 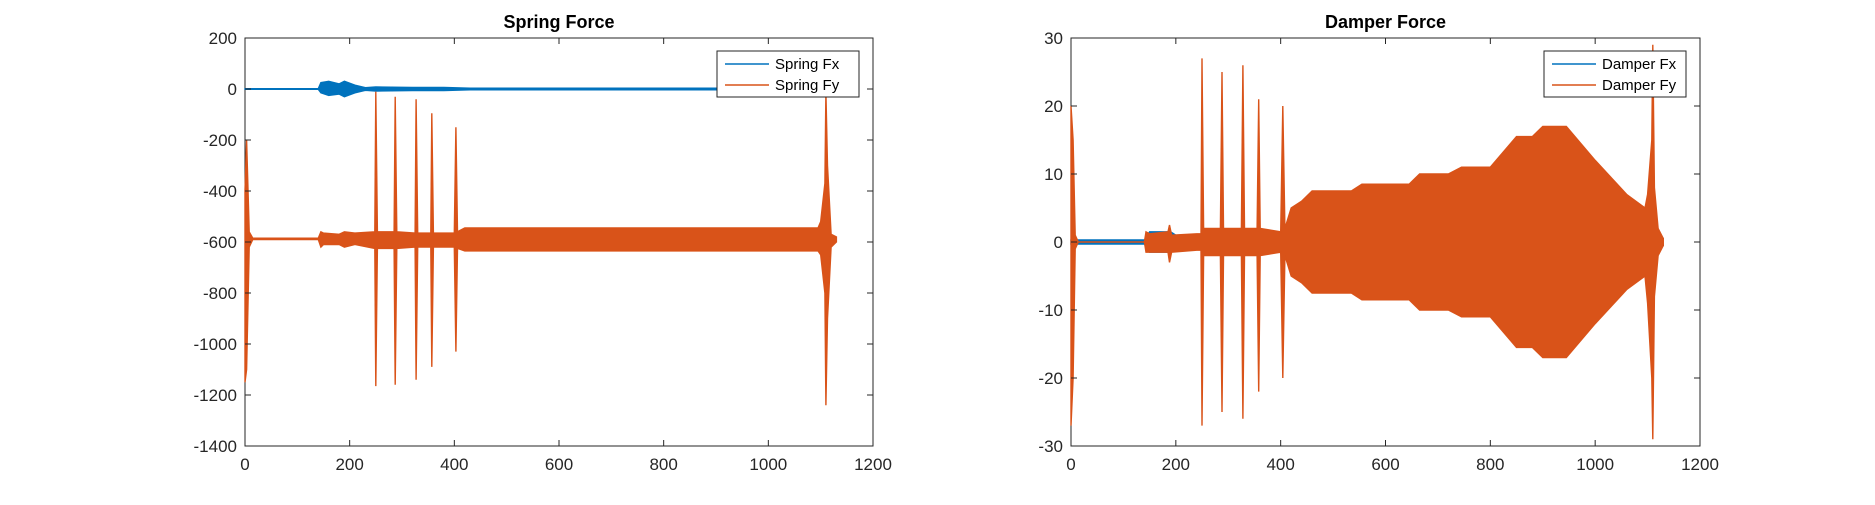 What do you see at coordinates (1050, 446) in the screenshot?
I see `y-tick-label: -30` at bounding box center [1050, 446].